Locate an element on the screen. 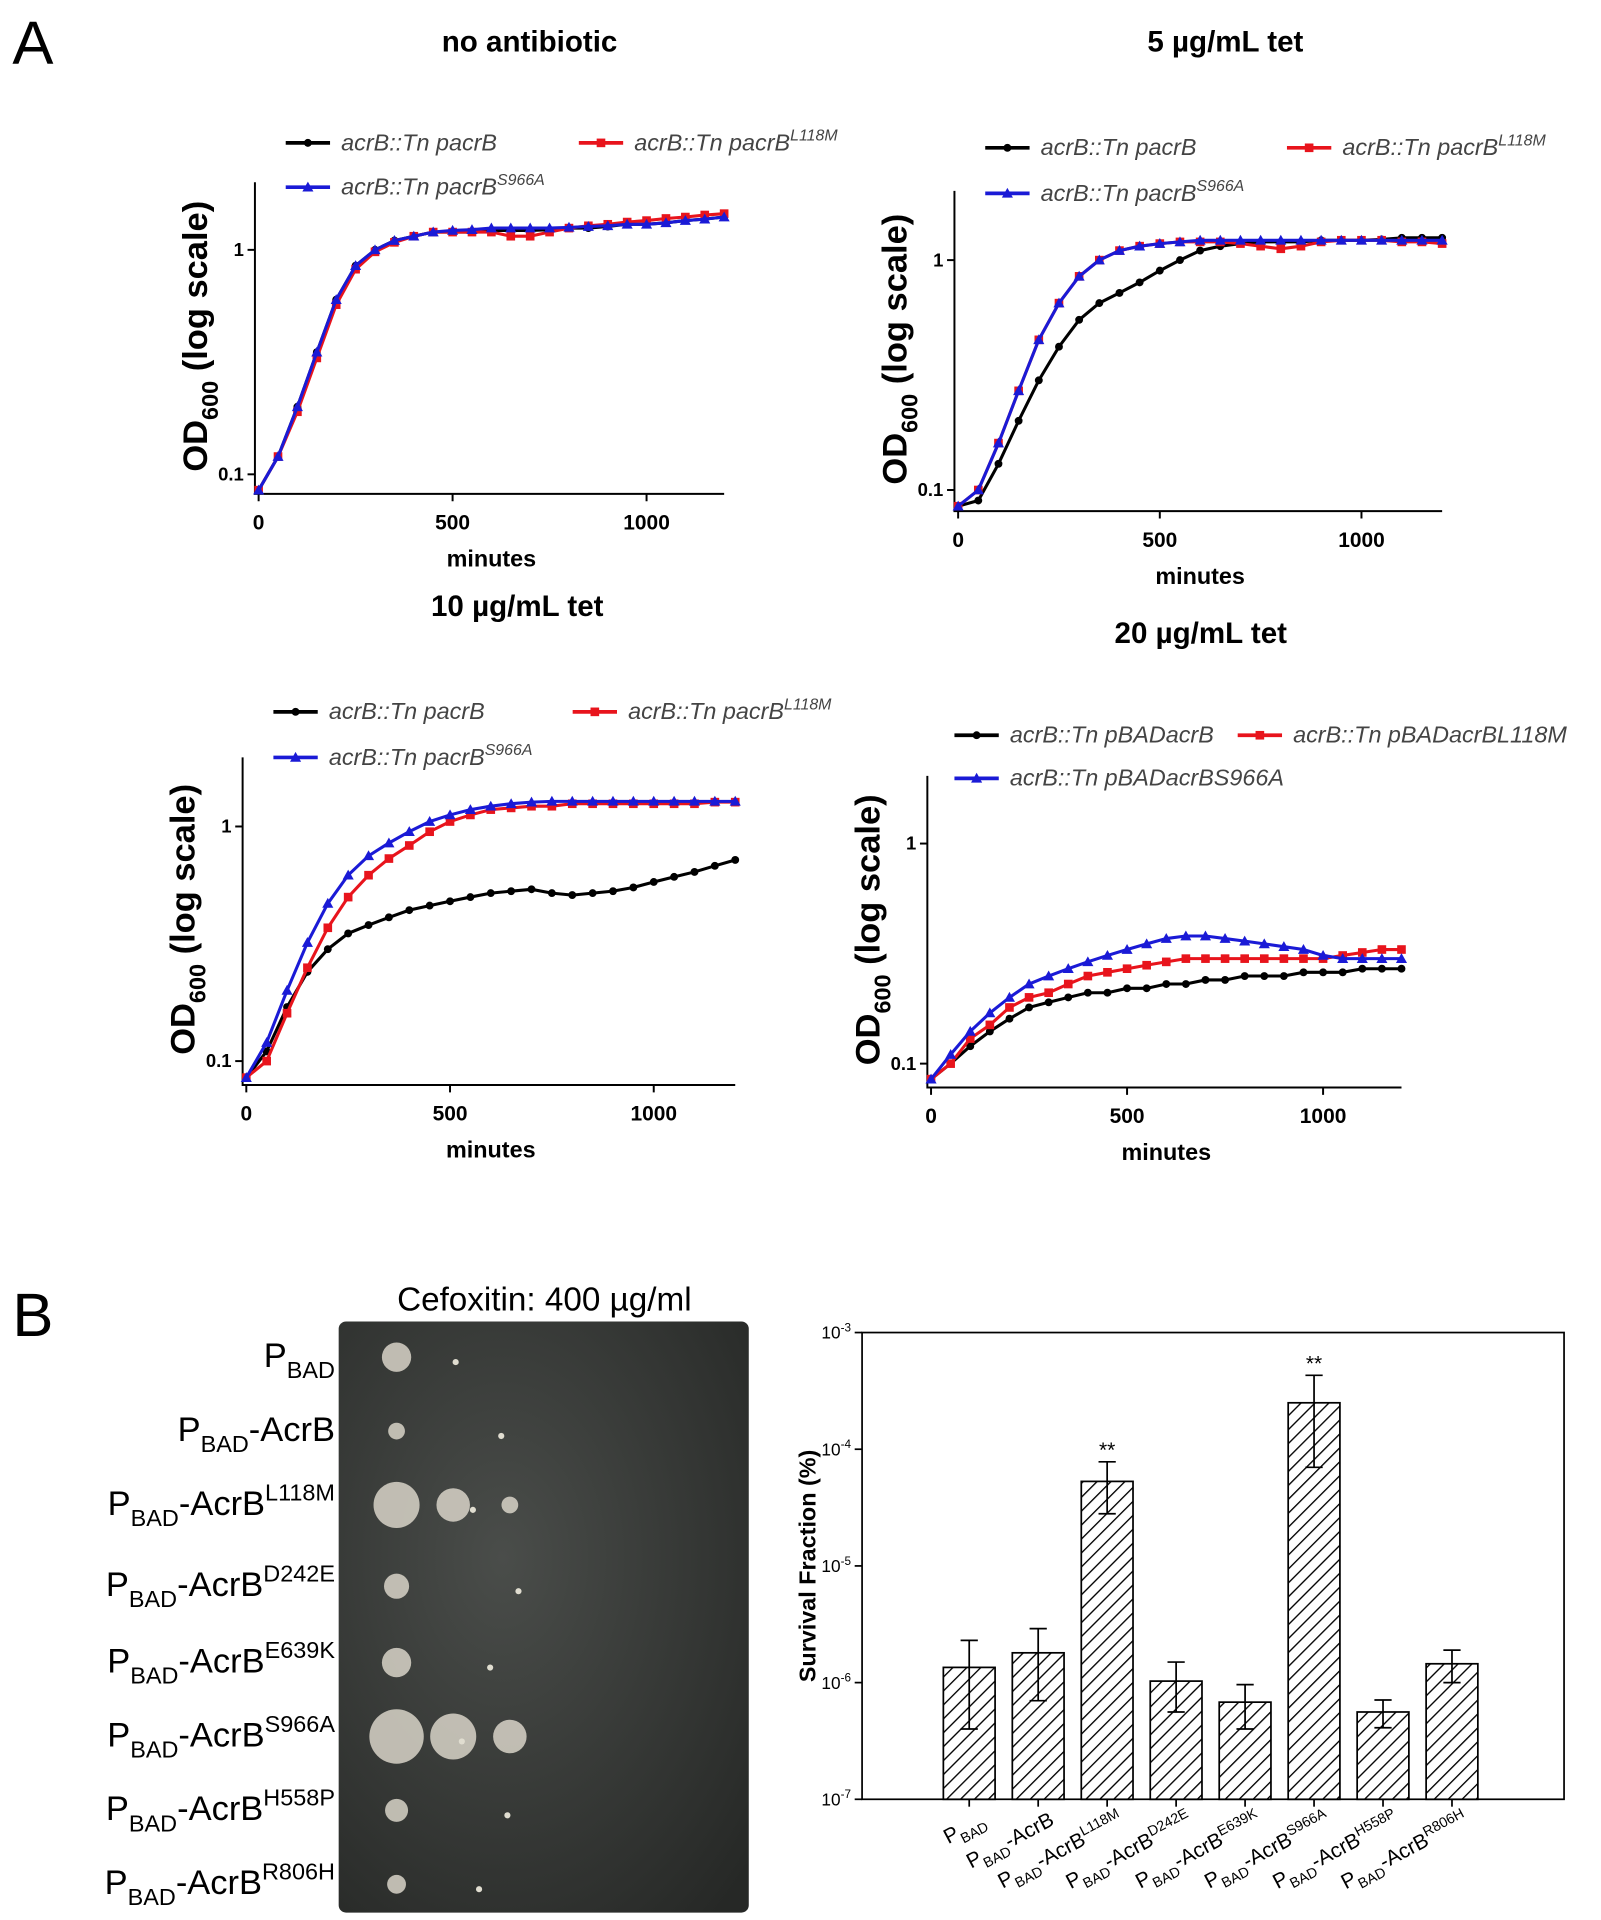  y-tick-label: 10-4 is located at coordinates (836, 1448).